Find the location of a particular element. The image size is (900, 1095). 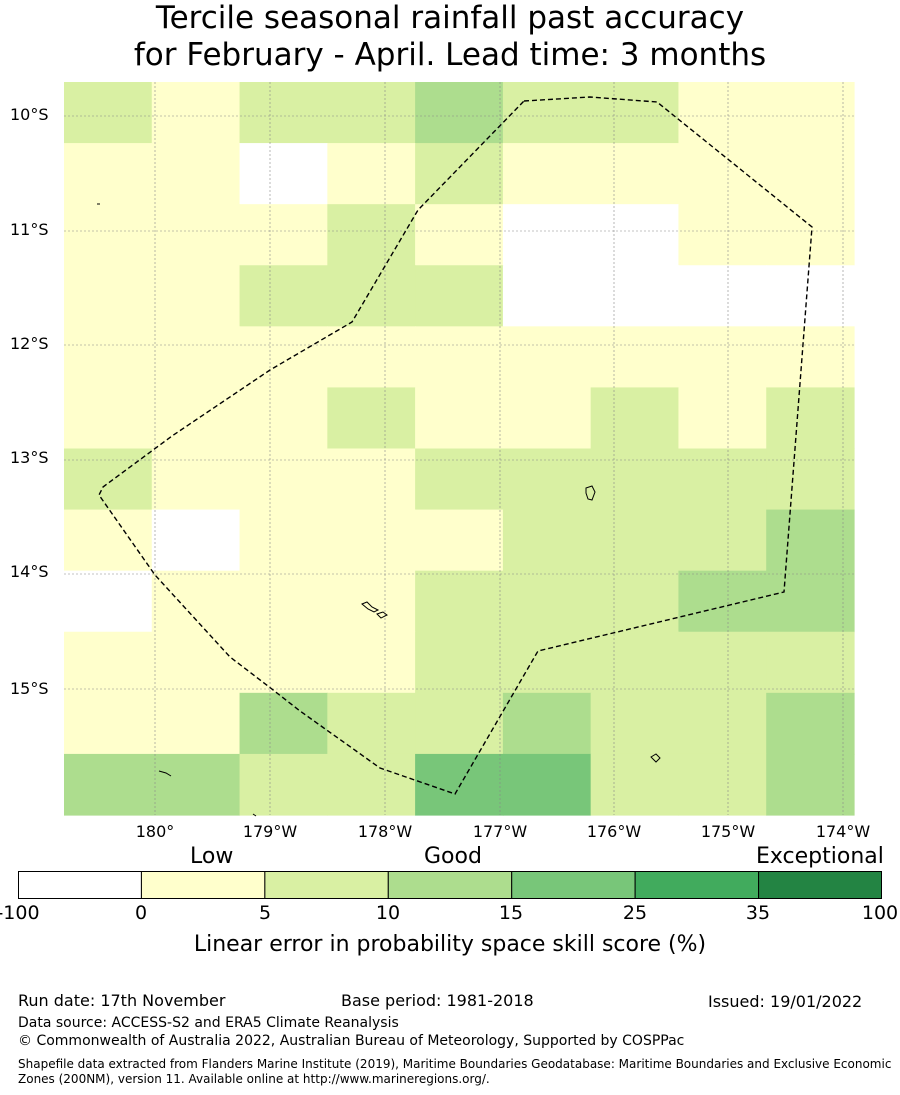

colorbar-tick-1: 0 is located at coordinates (141, 913).